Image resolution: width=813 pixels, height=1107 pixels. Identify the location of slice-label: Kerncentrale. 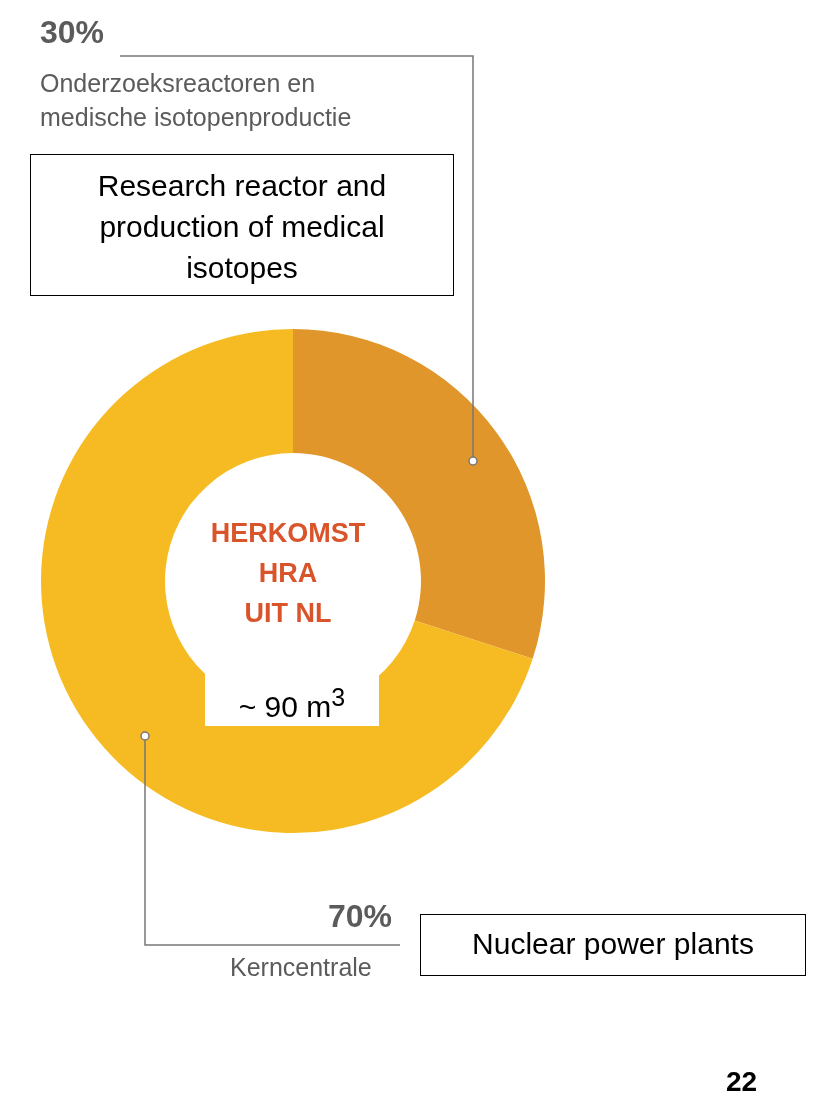
(301, 967).